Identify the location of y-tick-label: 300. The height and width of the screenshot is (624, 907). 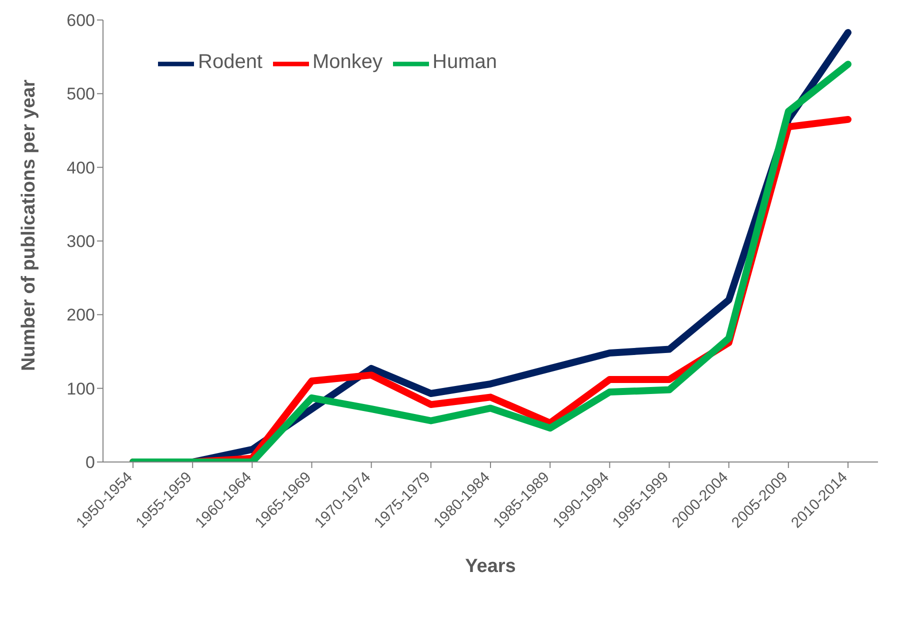
(80, 242).